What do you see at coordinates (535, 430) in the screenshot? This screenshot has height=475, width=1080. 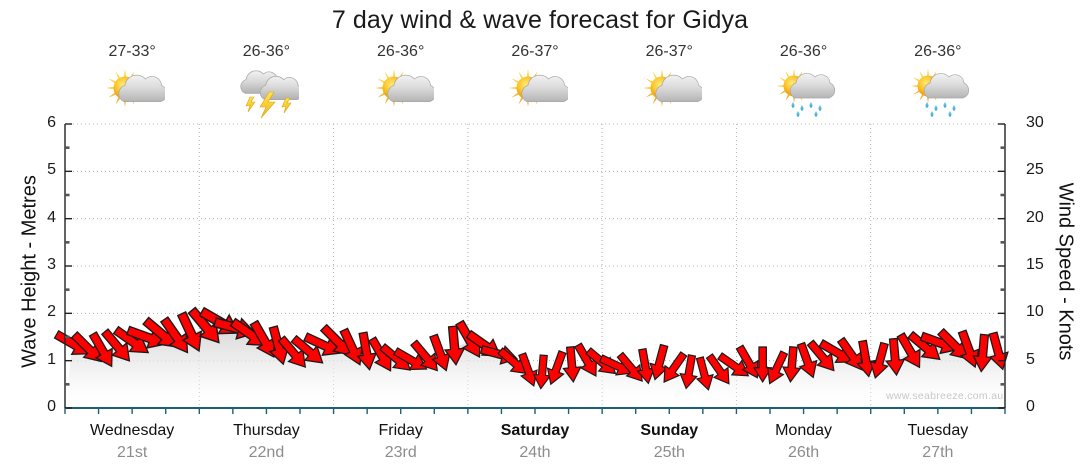 I see `day-name-label: Saturday` at bounding box center [535, 430].